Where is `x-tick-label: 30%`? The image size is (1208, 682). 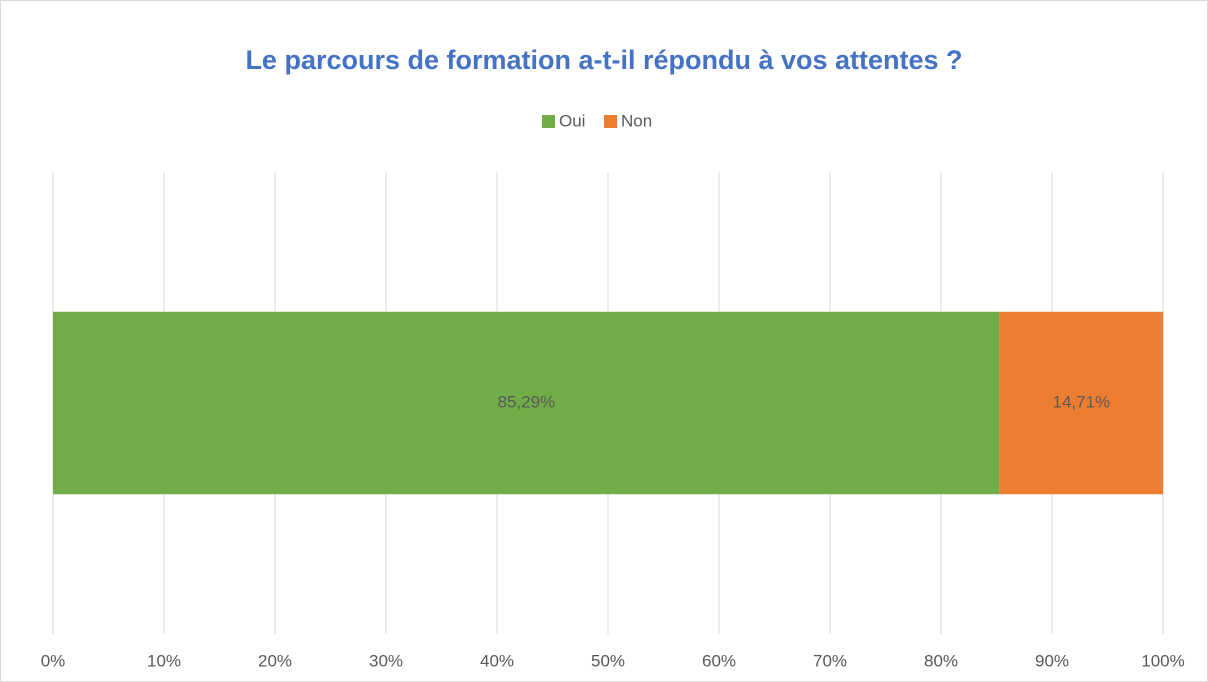
x-tick-label: 30% is located at coordinates (386, 660).